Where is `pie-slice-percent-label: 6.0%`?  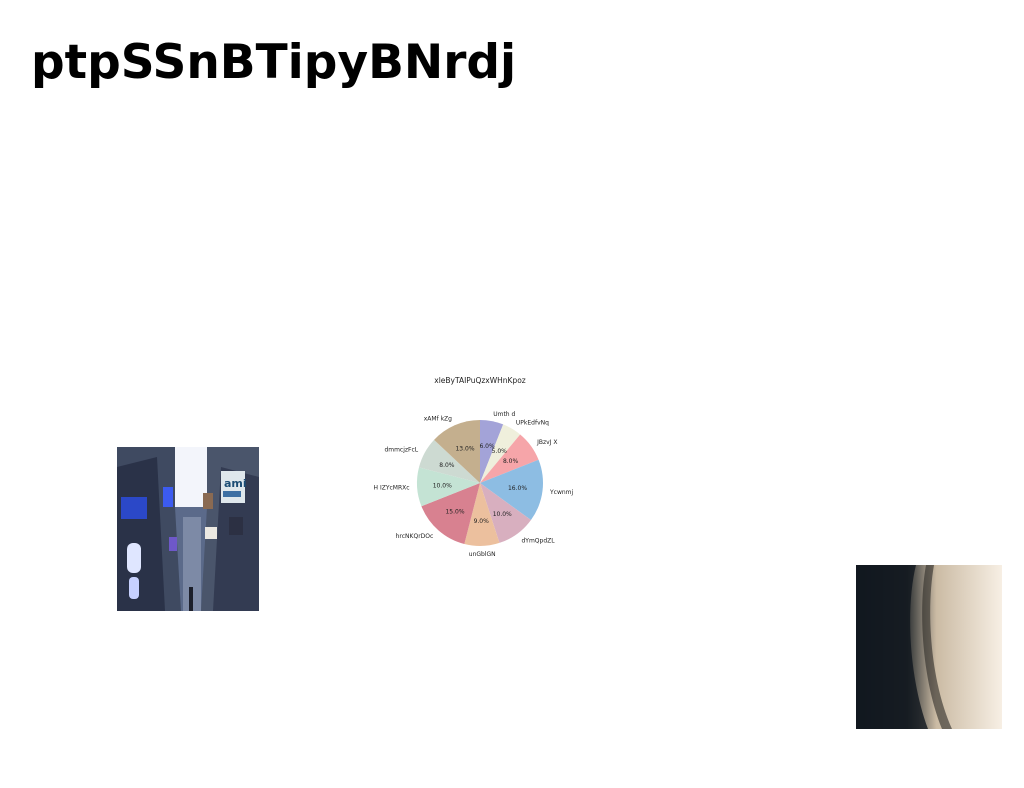 pie-slice-percent-label: 6.0% is located at coordinates (487, 446).